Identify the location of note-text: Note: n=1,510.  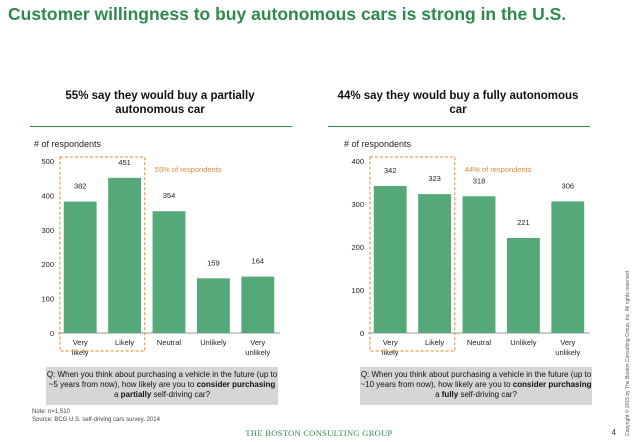
(51, 412).